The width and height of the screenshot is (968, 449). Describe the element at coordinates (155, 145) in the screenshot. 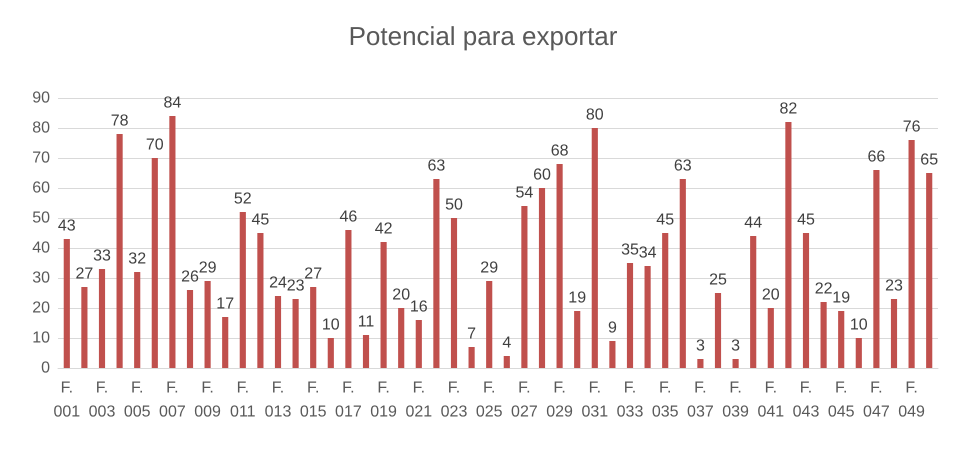

I see `data-label: 70` at that location.